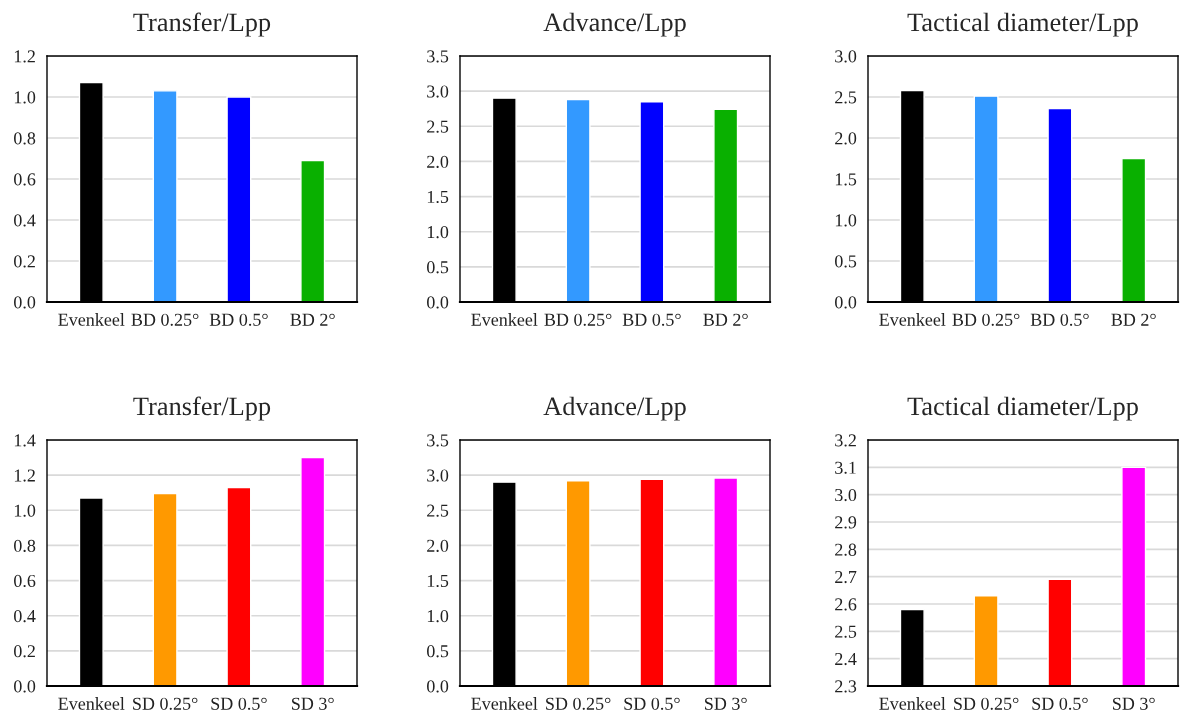 This screenshot has width=1182, height=719. What do you see at coordinates (845, 440) in the screenshot?
I see `y-tick-label: 3.2` at bounding box center [845, 440].